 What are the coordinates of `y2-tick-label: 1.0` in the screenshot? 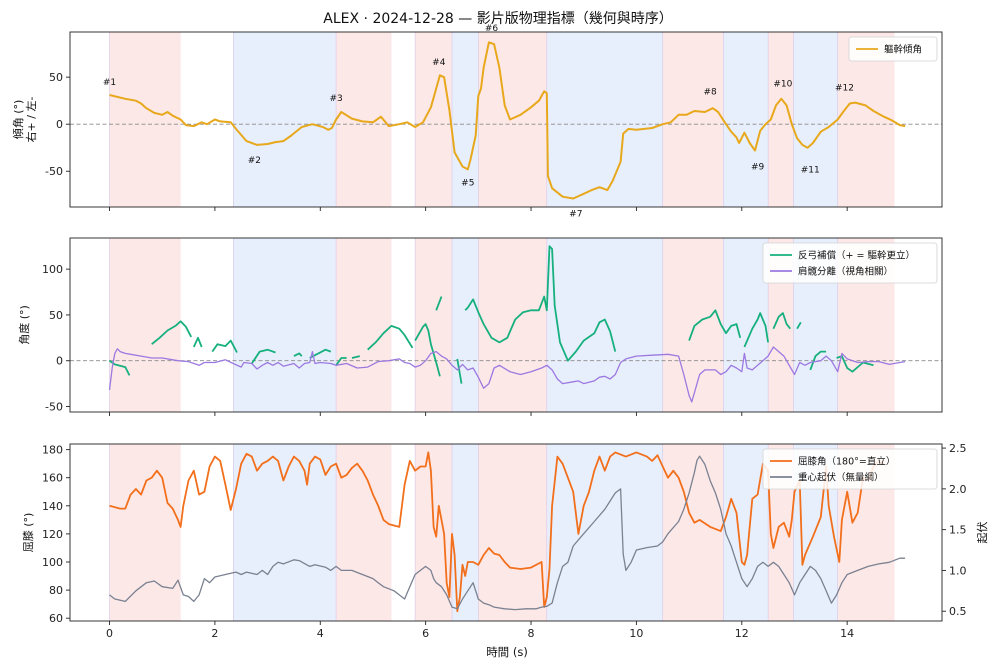 It's located at (958, 570).